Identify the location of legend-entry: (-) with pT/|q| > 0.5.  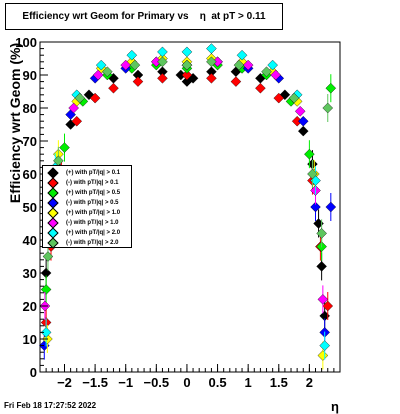
(82, 203).